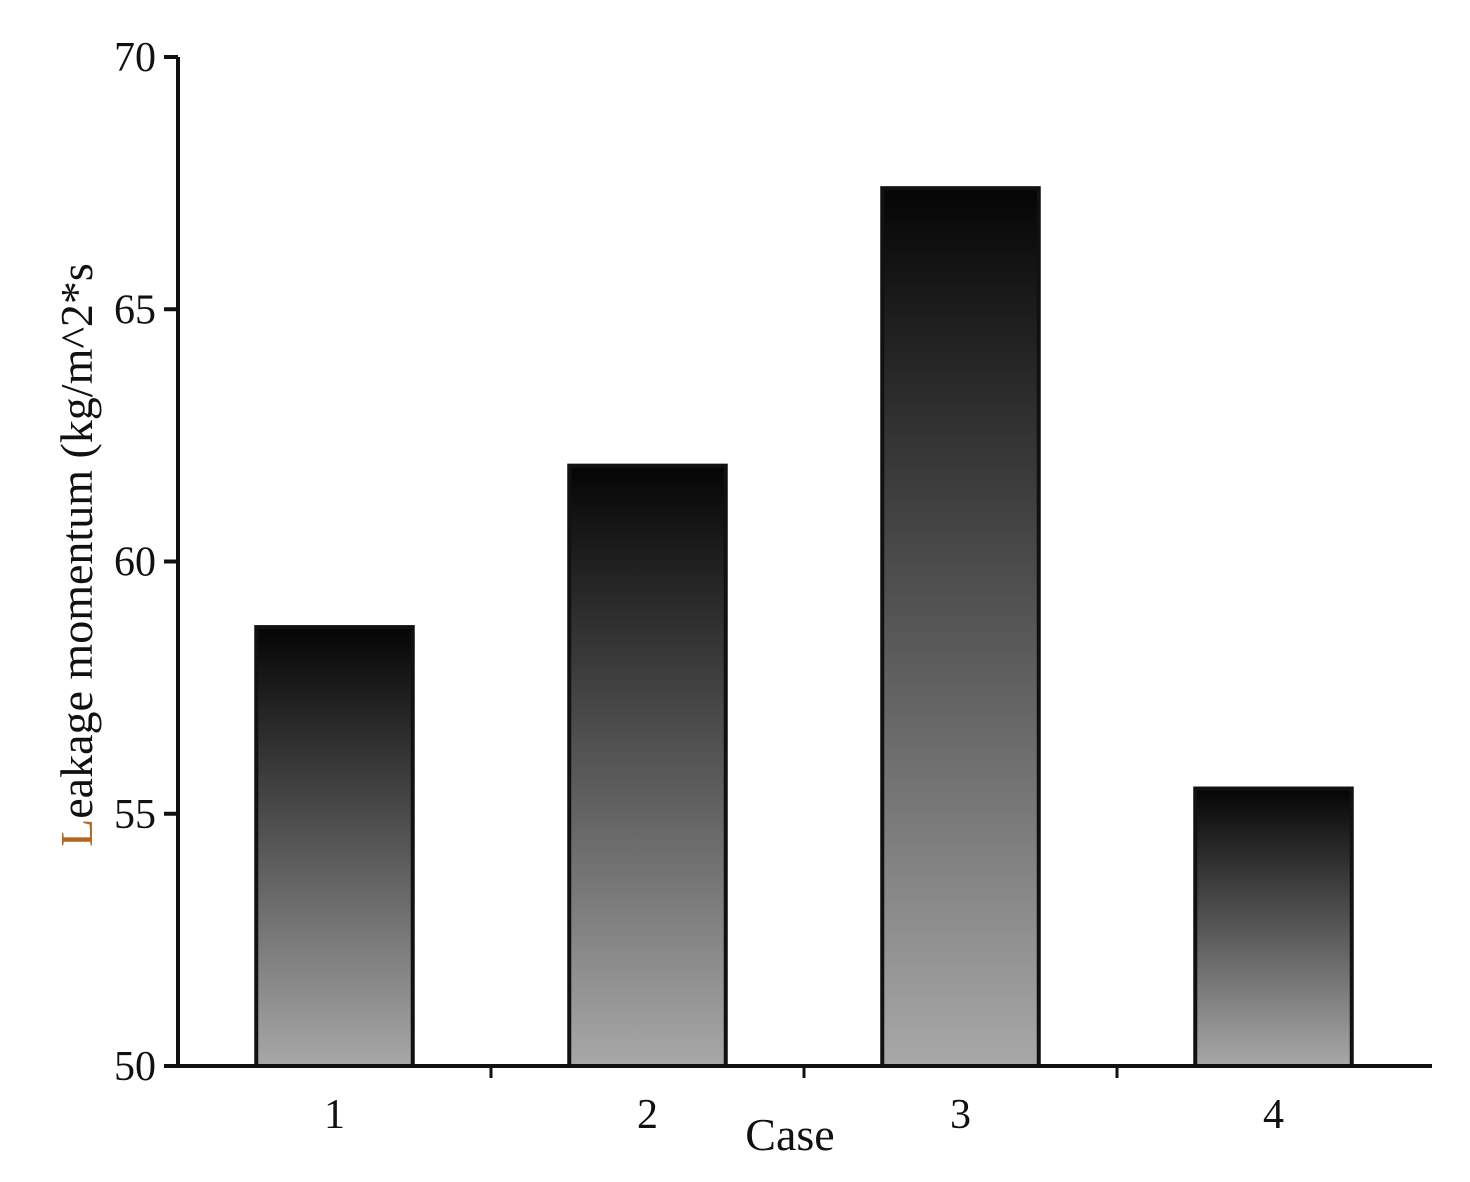  What do you see at coordinates (76, 541) in the screenshot?
I see `y-axis-title-rest: eakage momentum (kg/m^2*s` at bounding box center [76, 541].